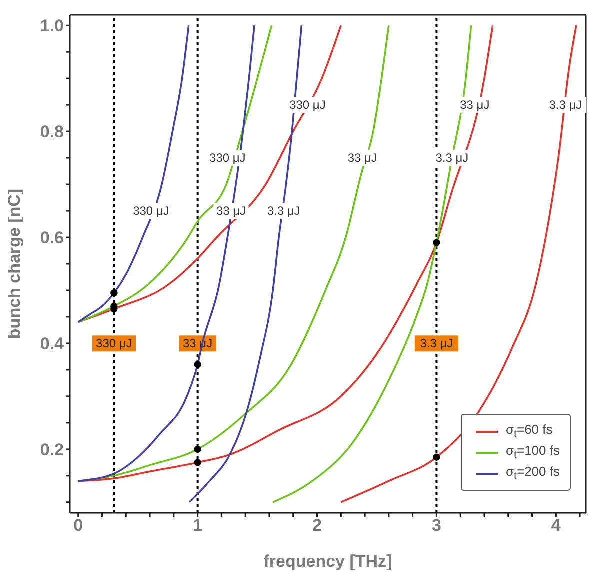 This screenshot has width=601, height=579. Describe the element at coordinates (52, 132) in the screenshot. I see `y-tick-label: 0.8` at that location.